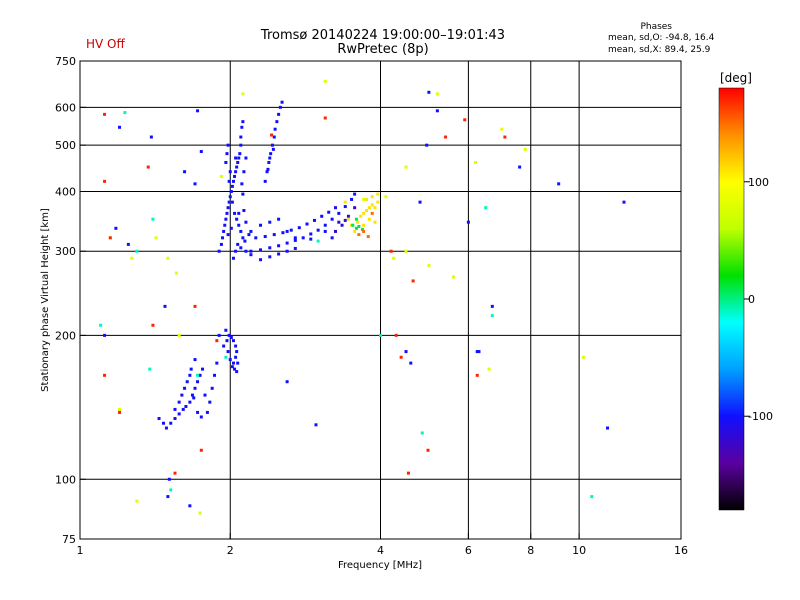  What do you see at coordinates (65, 191) in the screenshot?
I see `y-tick-label: 400` at bounding box center [65, 191].